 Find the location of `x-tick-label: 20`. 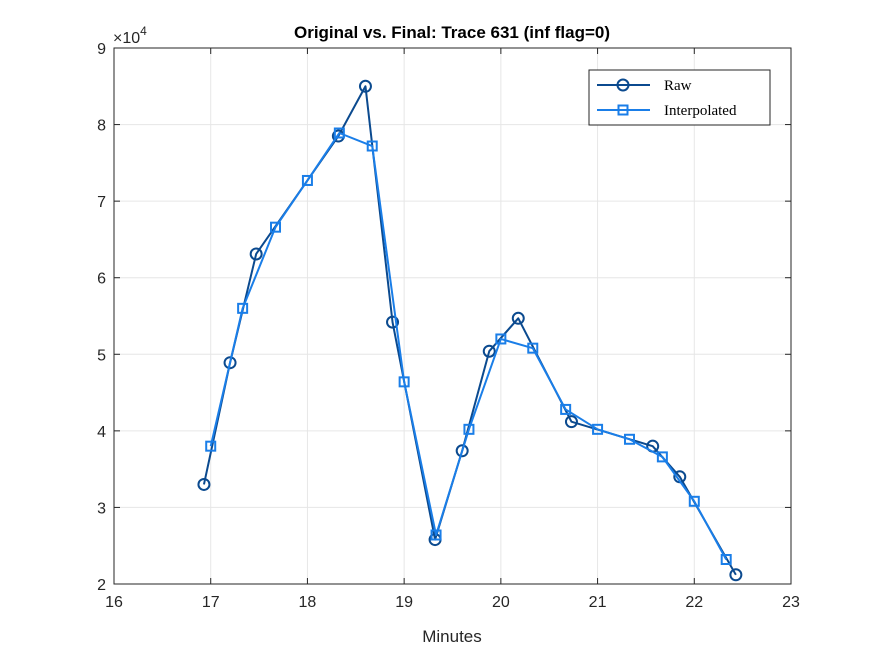

x-tick-label: 20 is located at coordinates (501, 602).